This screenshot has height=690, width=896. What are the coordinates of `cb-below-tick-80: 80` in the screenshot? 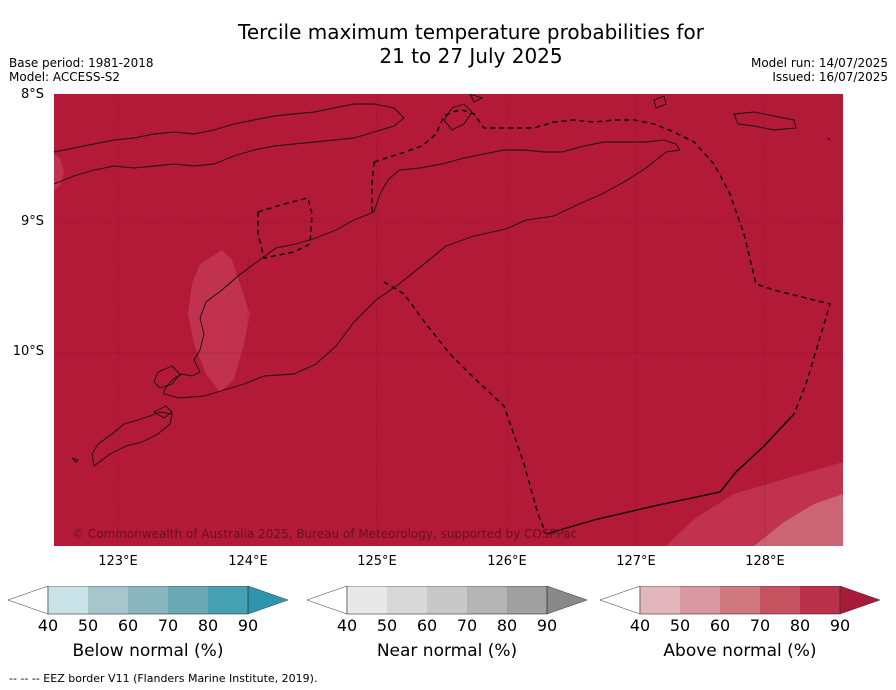 It's located at (208, 625).